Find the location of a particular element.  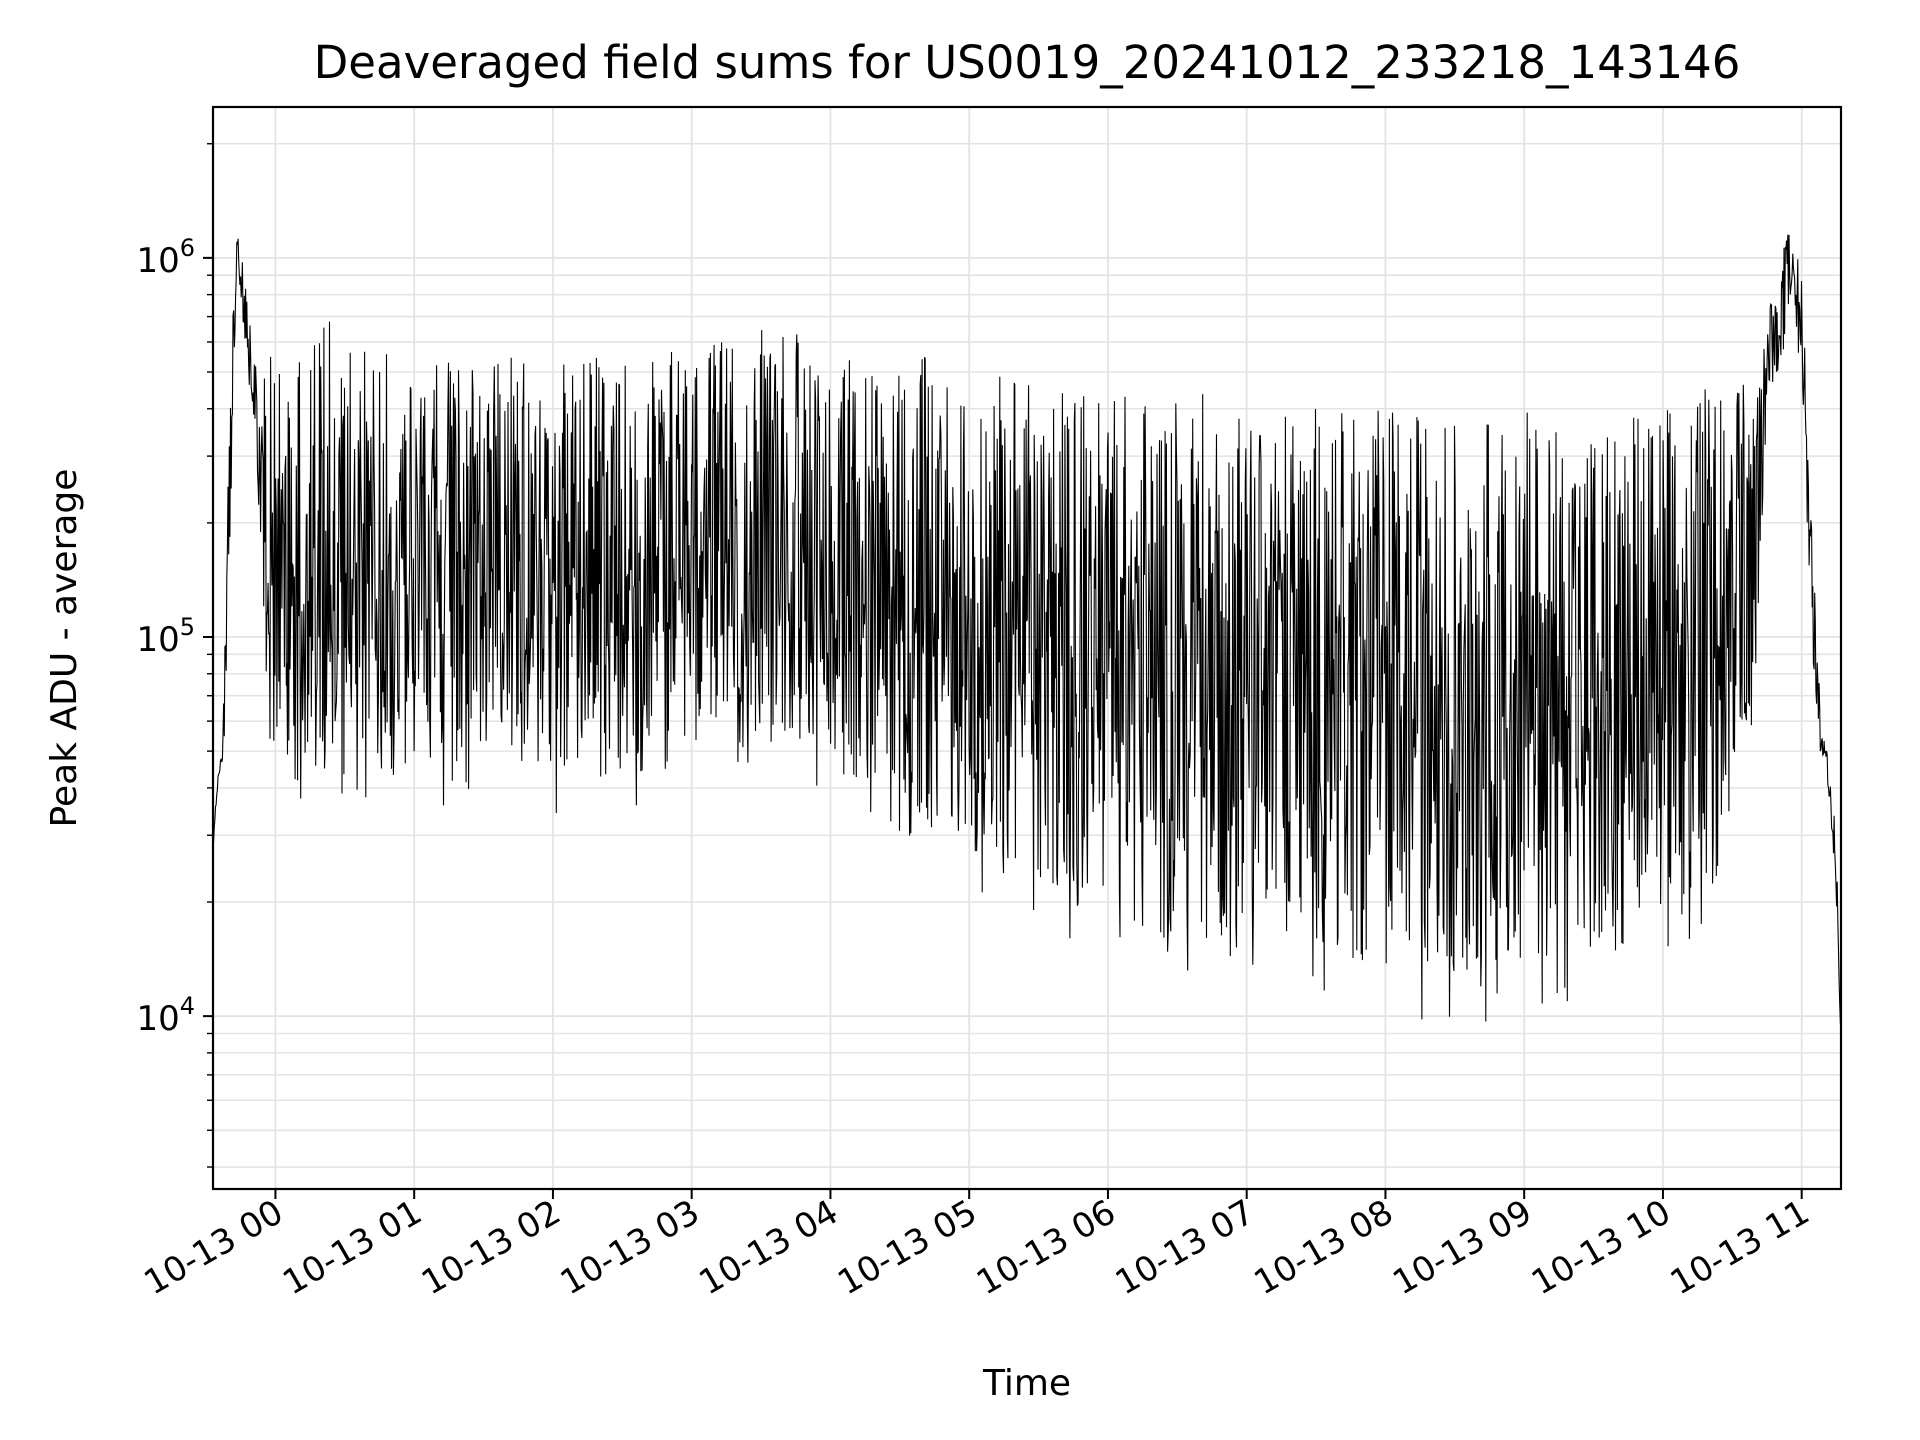

y-tick-exponent: 4 is located at coordinates (187, 1006).